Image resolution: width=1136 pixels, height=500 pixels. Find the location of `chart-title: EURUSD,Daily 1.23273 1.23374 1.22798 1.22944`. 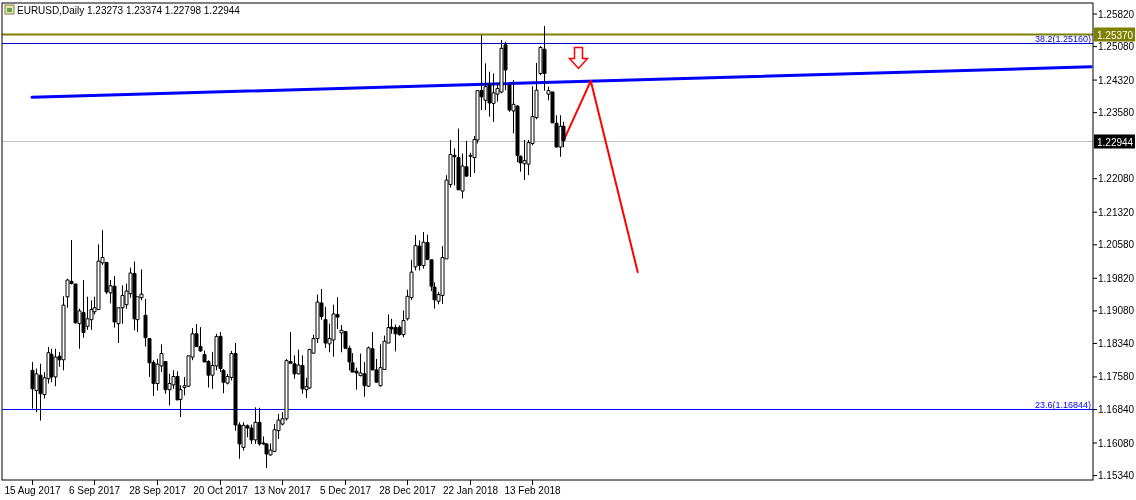

chart-title: EURUSD,Daily 1.23273 1.23374 1.22798 1.22944 is located at coordinates (129, 10).